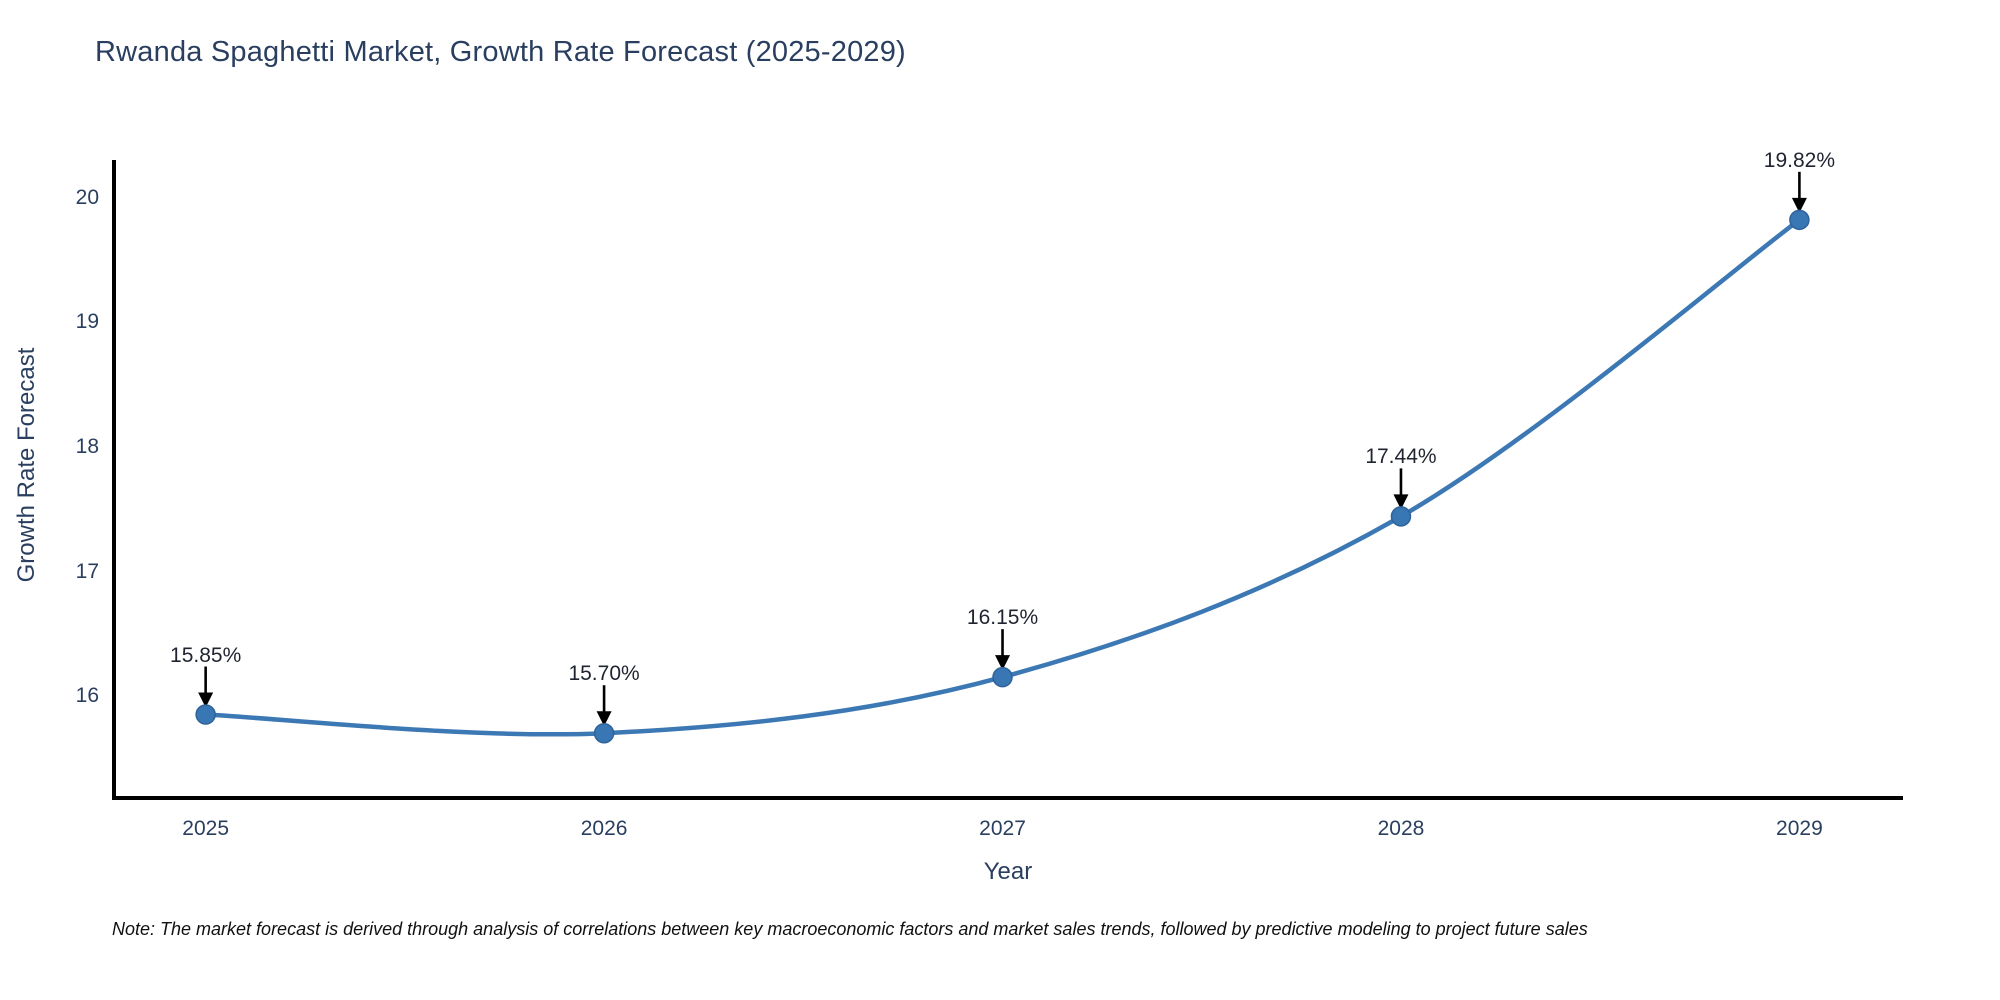 The image size is (2000, 1000). Describe the element at coordinates (87, 571) in the screenshot. I see `y-tick-label: 17` at that location.